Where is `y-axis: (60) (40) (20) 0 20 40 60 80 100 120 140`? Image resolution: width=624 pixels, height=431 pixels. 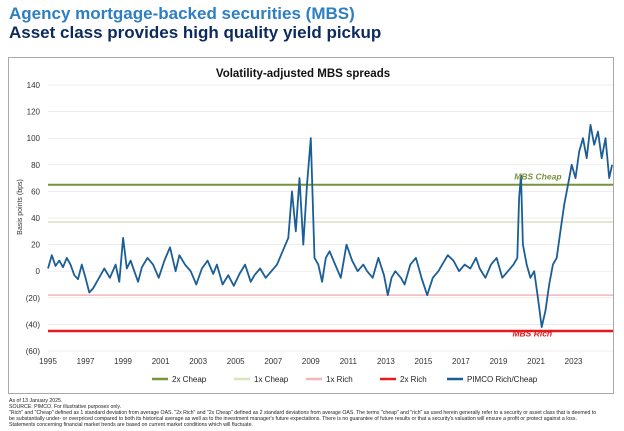 y-axis: (60) (40) (20) 0 20 40 60 80 100 120 140 is located at coordinates (33, 218).